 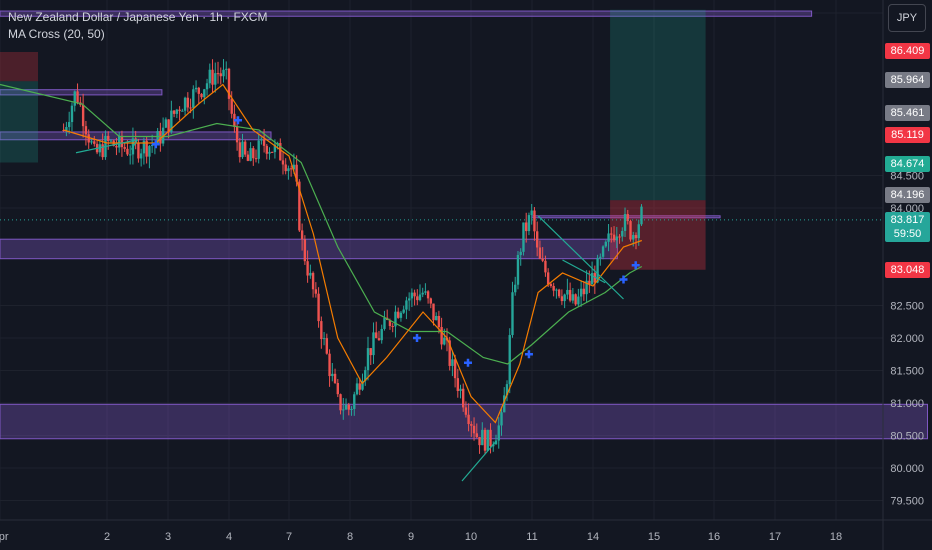 I want to click on current-price-value: 83.817, so click(x=907, y=219).